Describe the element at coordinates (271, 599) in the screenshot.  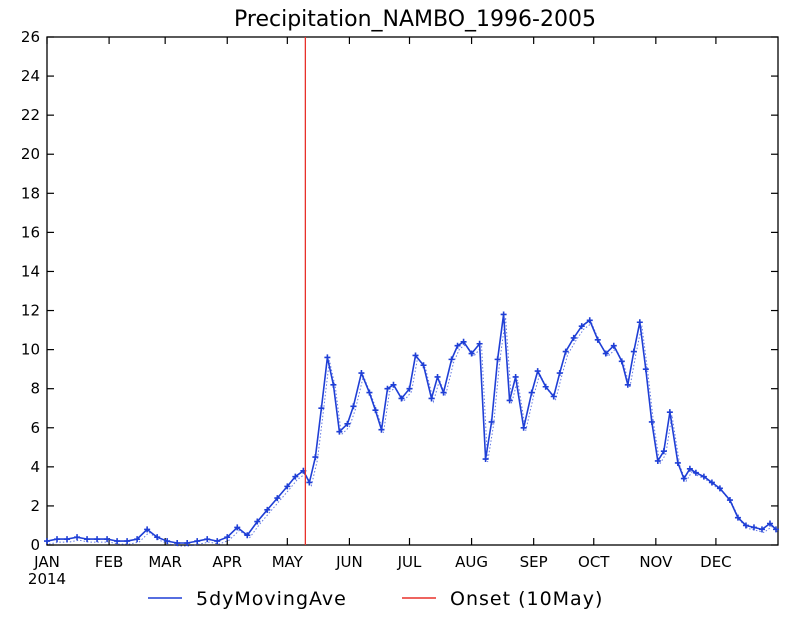
I see `legend-label: 5dyMovingAve` at that location.